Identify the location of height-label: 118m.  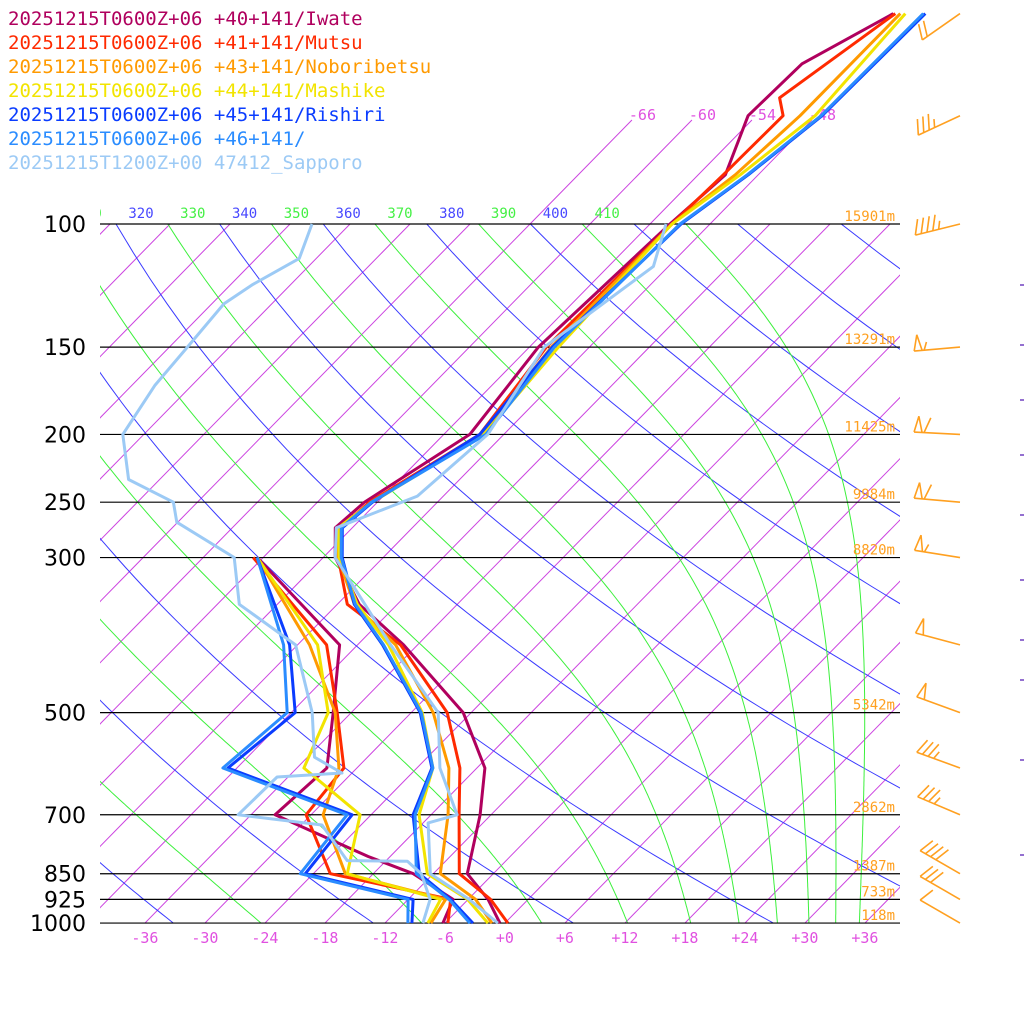
(878, 916).